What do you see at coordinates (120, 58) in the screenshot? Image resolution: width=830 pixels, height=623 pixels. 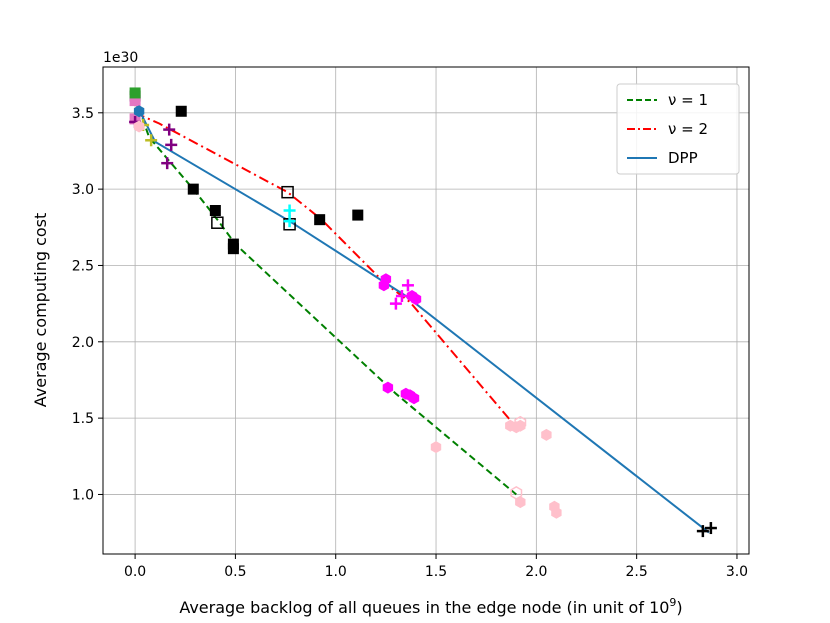 I see `y-multiplier: 1e30` at bounding box center [120, 58].